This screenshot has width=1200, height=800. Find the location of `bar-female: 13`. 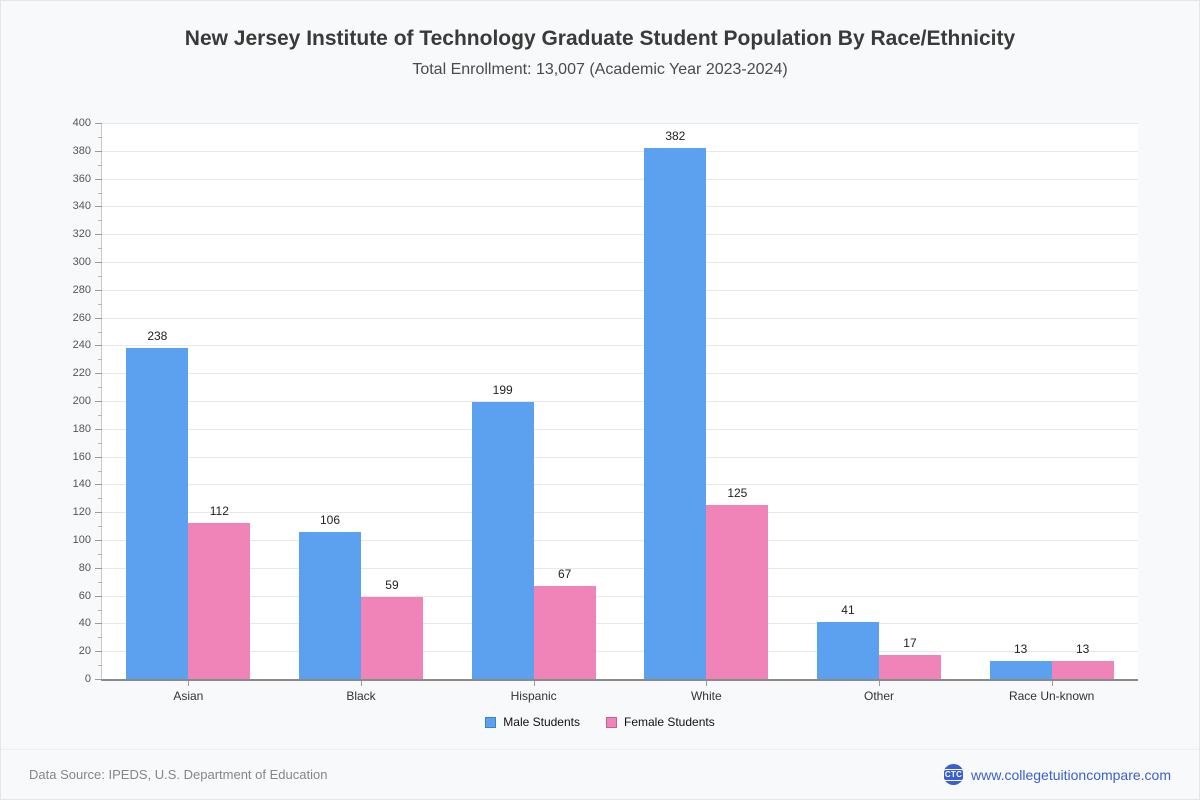

bar-female: 13 is located at coordinates (1082, 660).